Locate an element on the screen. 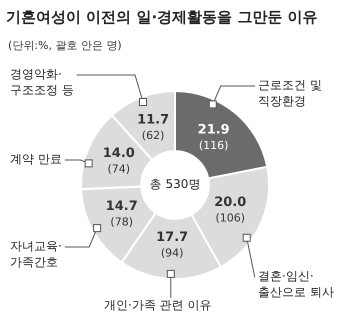  data-label: 21.9 (116) is located at coordinates (214, 137).